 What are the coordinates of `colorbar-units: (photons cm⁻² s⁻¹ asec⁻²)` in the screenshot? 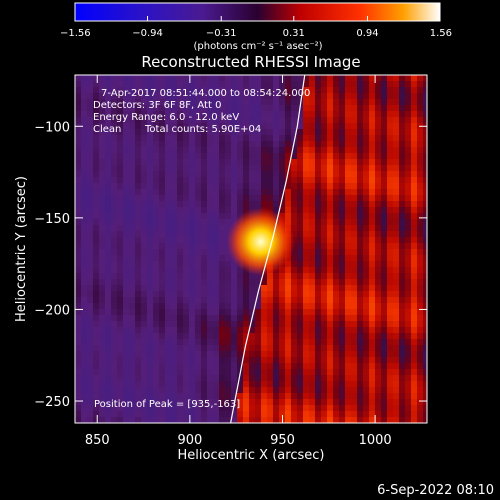 It's located at (257, 46).